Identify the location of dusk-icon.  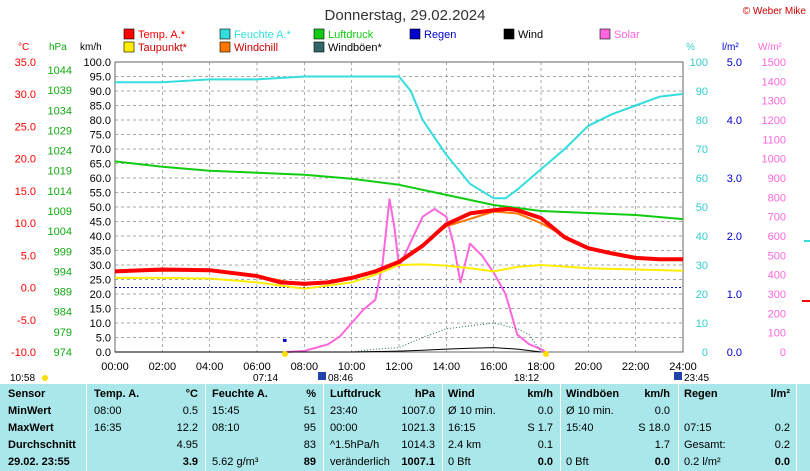
(678, 376).